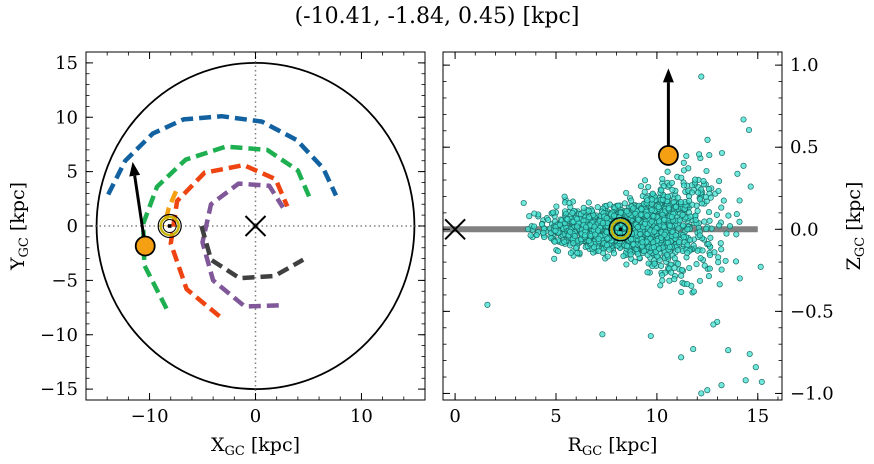 Image resolution: width=874 pixels, height=464 pixels. Describe the element at coordinates (72, 226) in the screenshot. I see `y-tick-label: 0` at that location.